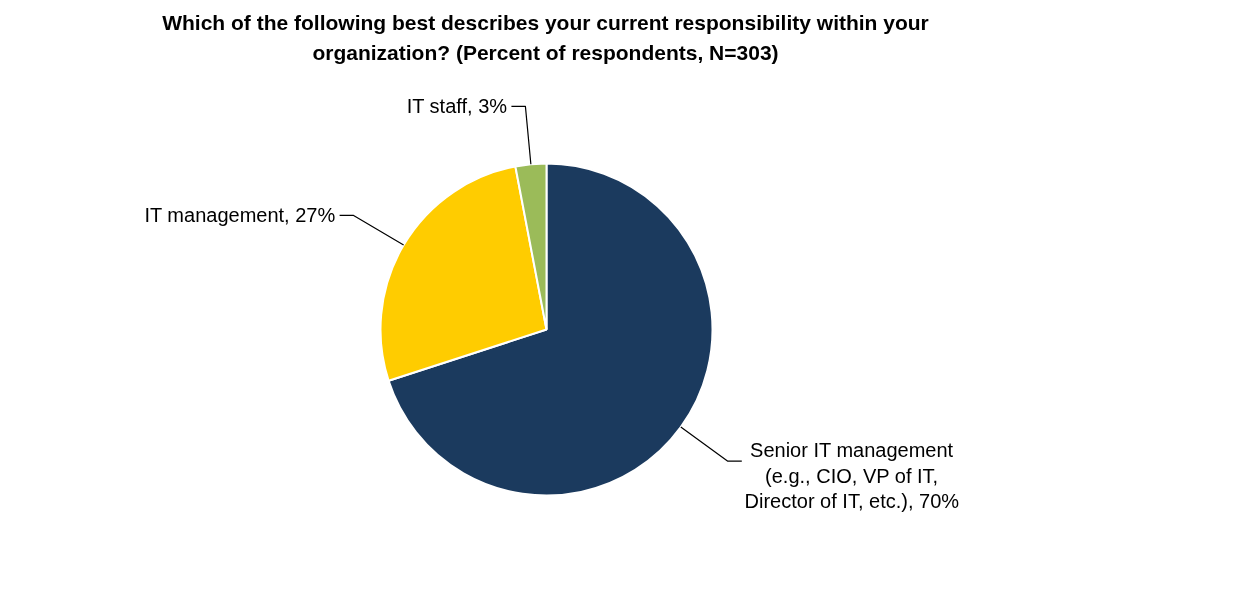 The height and width of the screenshot is (599, 1236). Describe the element at coordinates (457, 106) in the screenshot. I see `slice-label: IT staff, 3%` at that location.